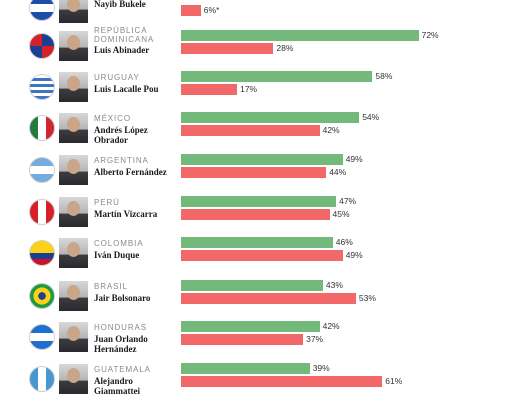 The height and width of the screenshot is (401, 532). Describe the element at coordinates (122, 369) in the screenshot. I see `country-label: GUATEMALA` at that location.